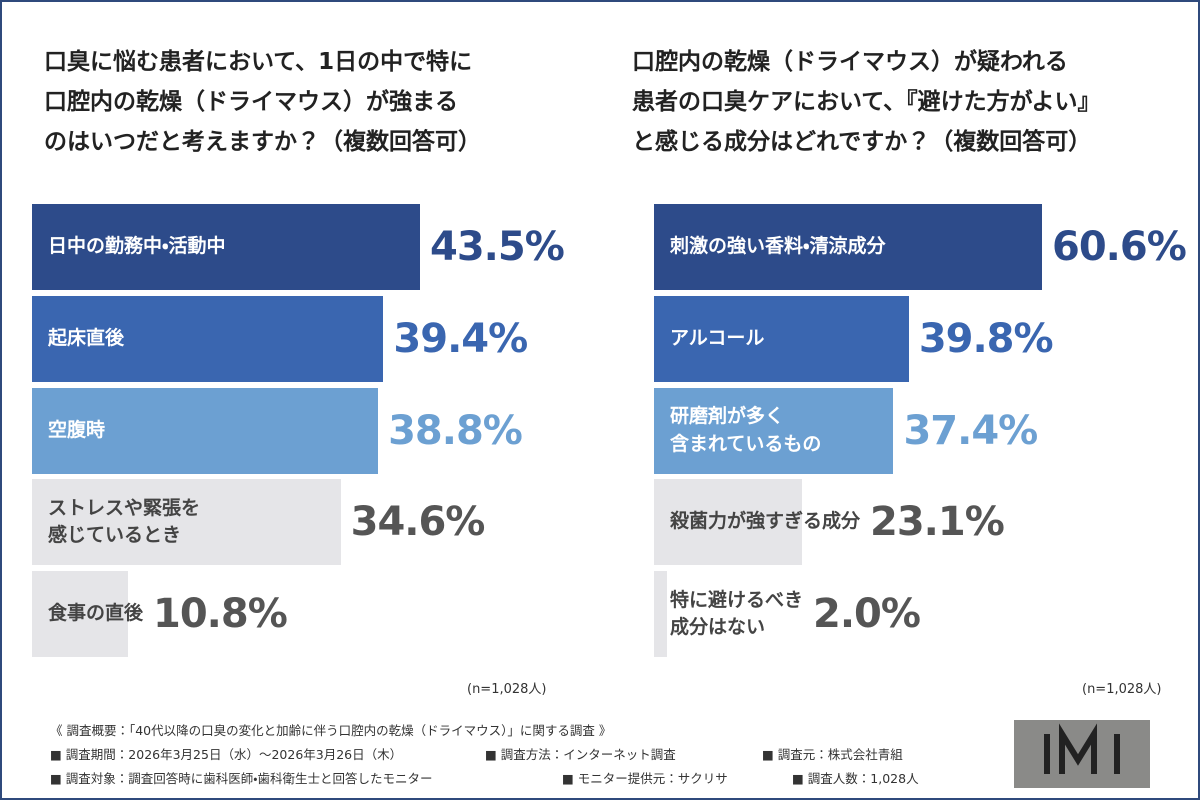 The image size is (1200, 800). I want to click on category-label: 空腹時, so click(77, 429).